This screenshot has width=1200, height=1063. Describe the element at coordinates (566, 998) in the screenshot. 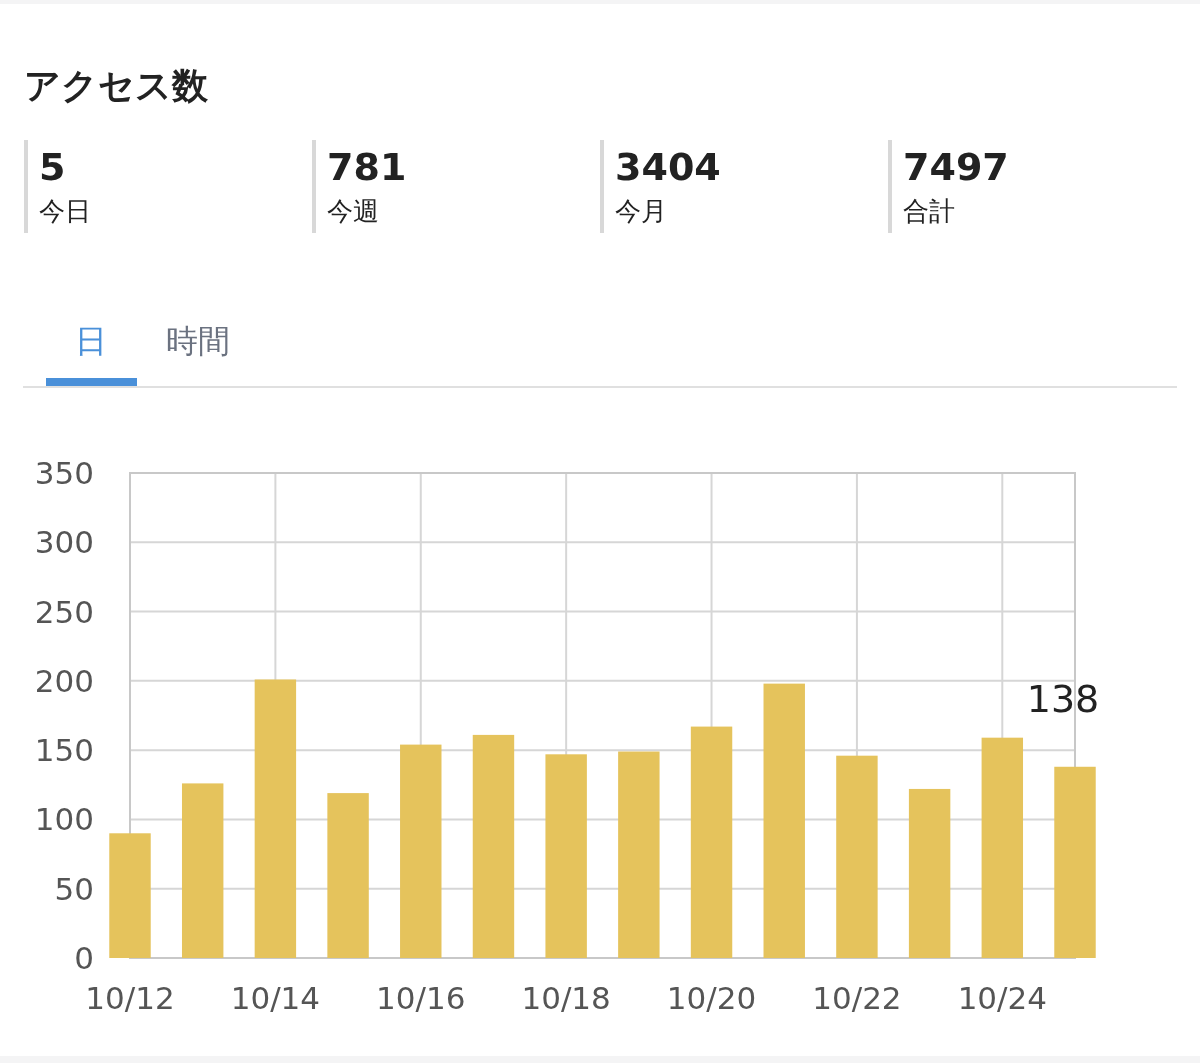

I see `x-tick-label: 10/18` at that location.